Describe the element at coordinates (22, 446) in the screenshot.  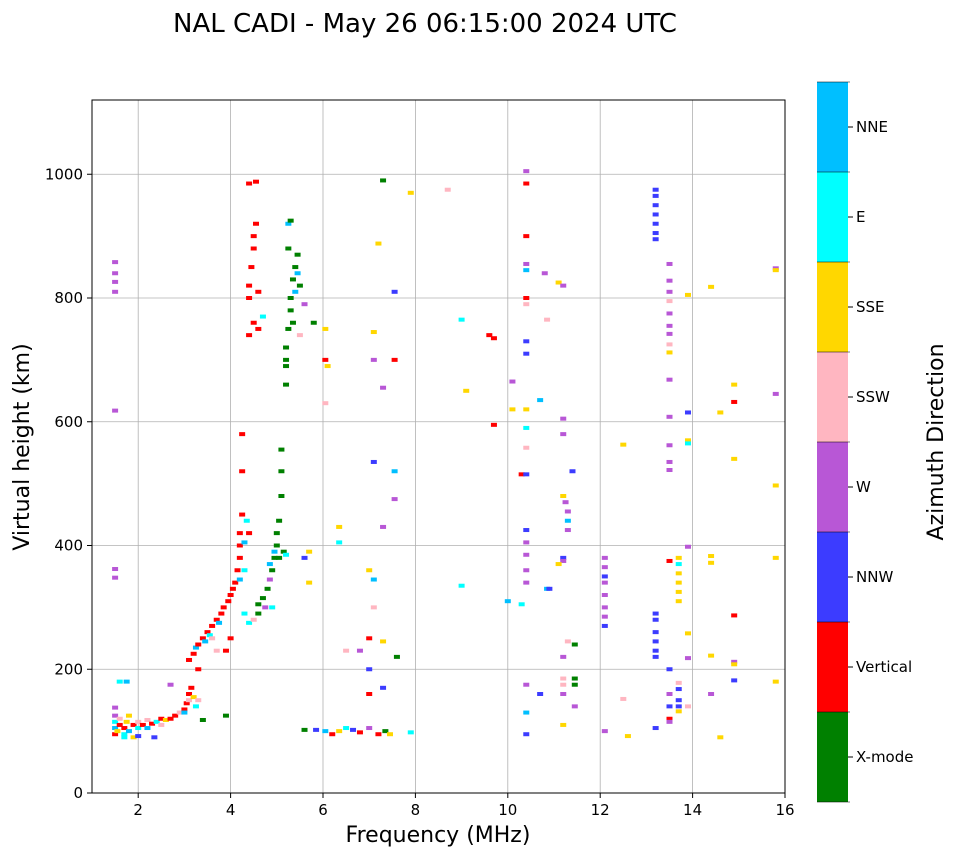
I see `y-axis-label: Virtual height (km)` at that location.